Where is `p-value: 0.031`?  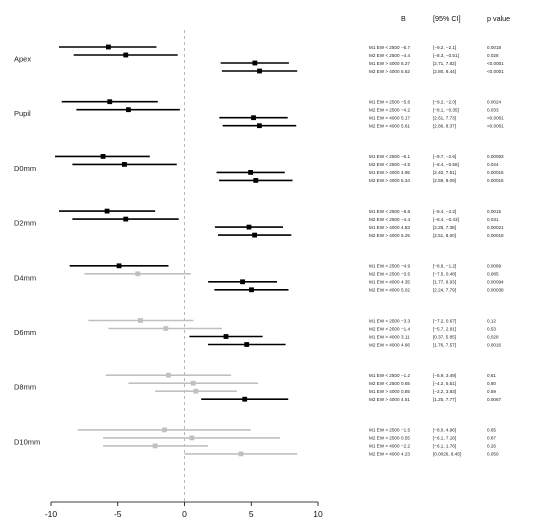 p-value: 0.031 is located at coordinates (493, 219).